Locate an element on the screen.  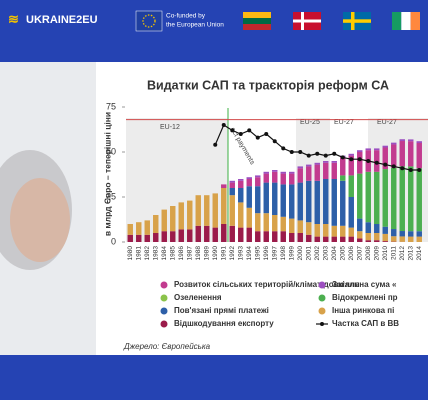
x-tick-label: 1999 is located at coordinates (291, 253).